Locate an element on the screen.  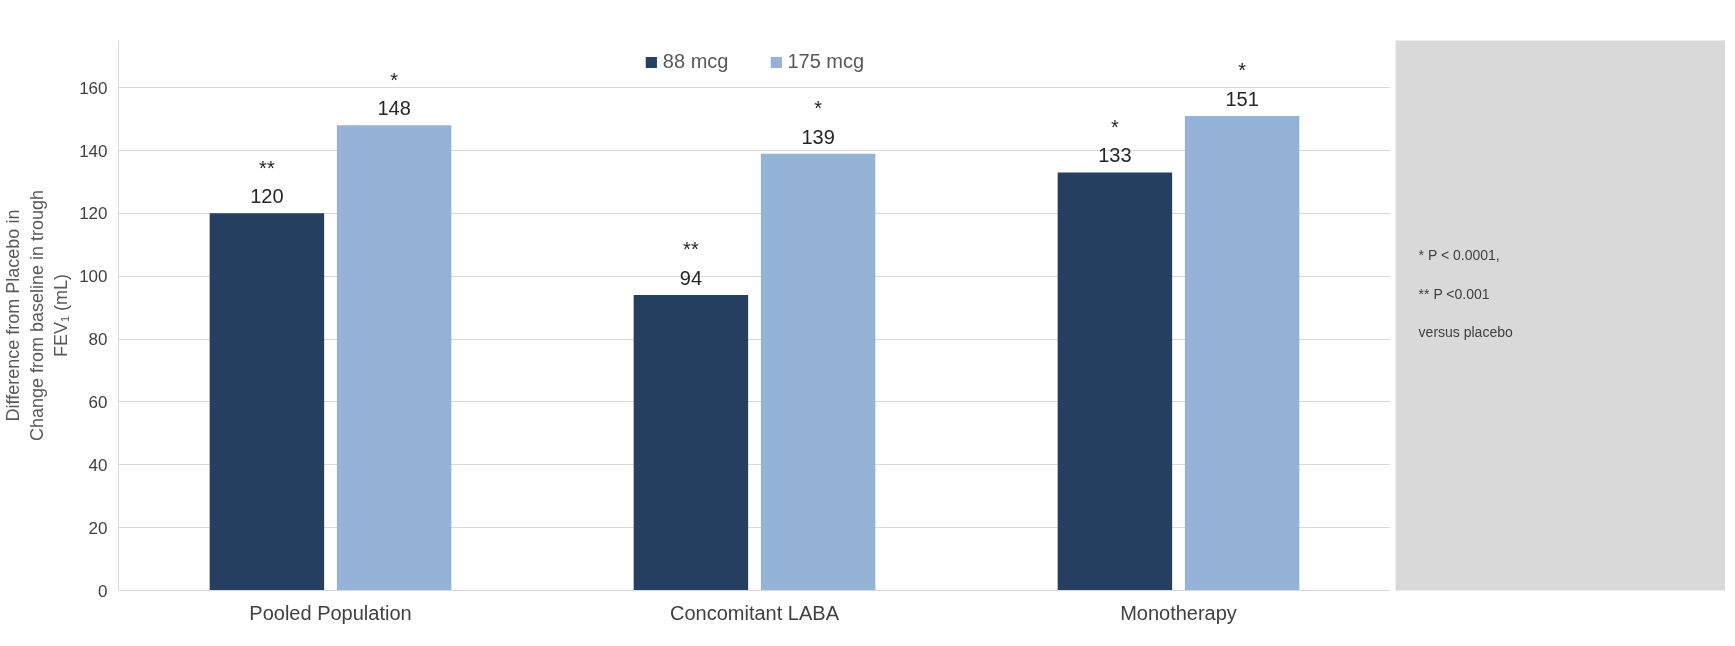
y-tick-label: 80 is located at coordinates (98, 340).